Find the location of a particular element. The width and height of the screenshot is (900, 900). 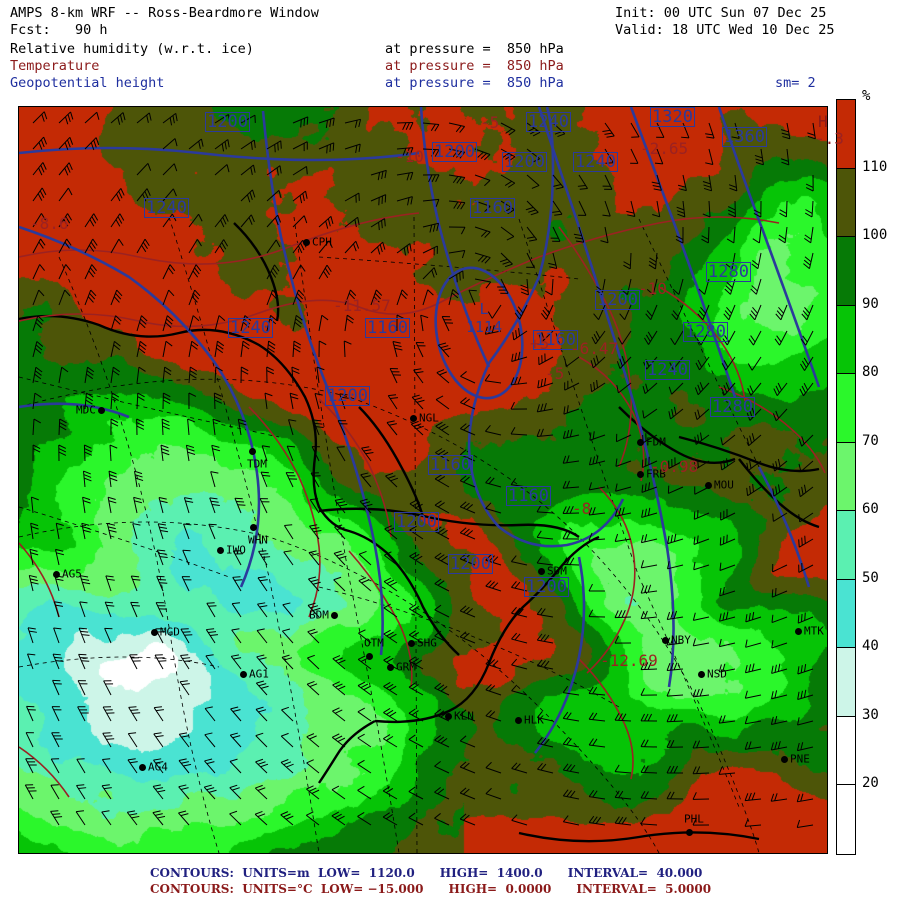

station-label: AG5 is located at coordinates (72, 574).